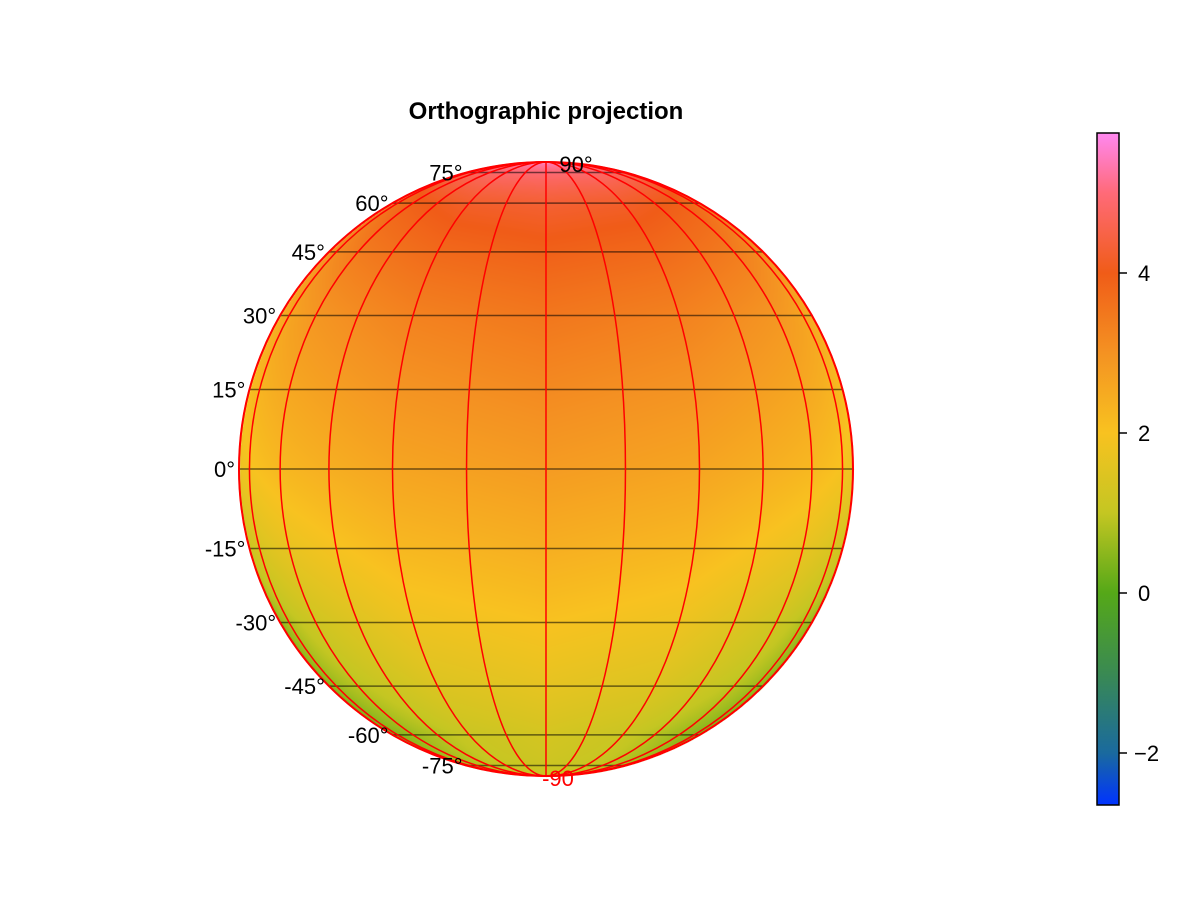 This screenshot has width=1200, height=900. What do you see at coordinates (575, 164) in the screenshot?
I see `latitude-label: 90°` at bounding box center [575, 164].